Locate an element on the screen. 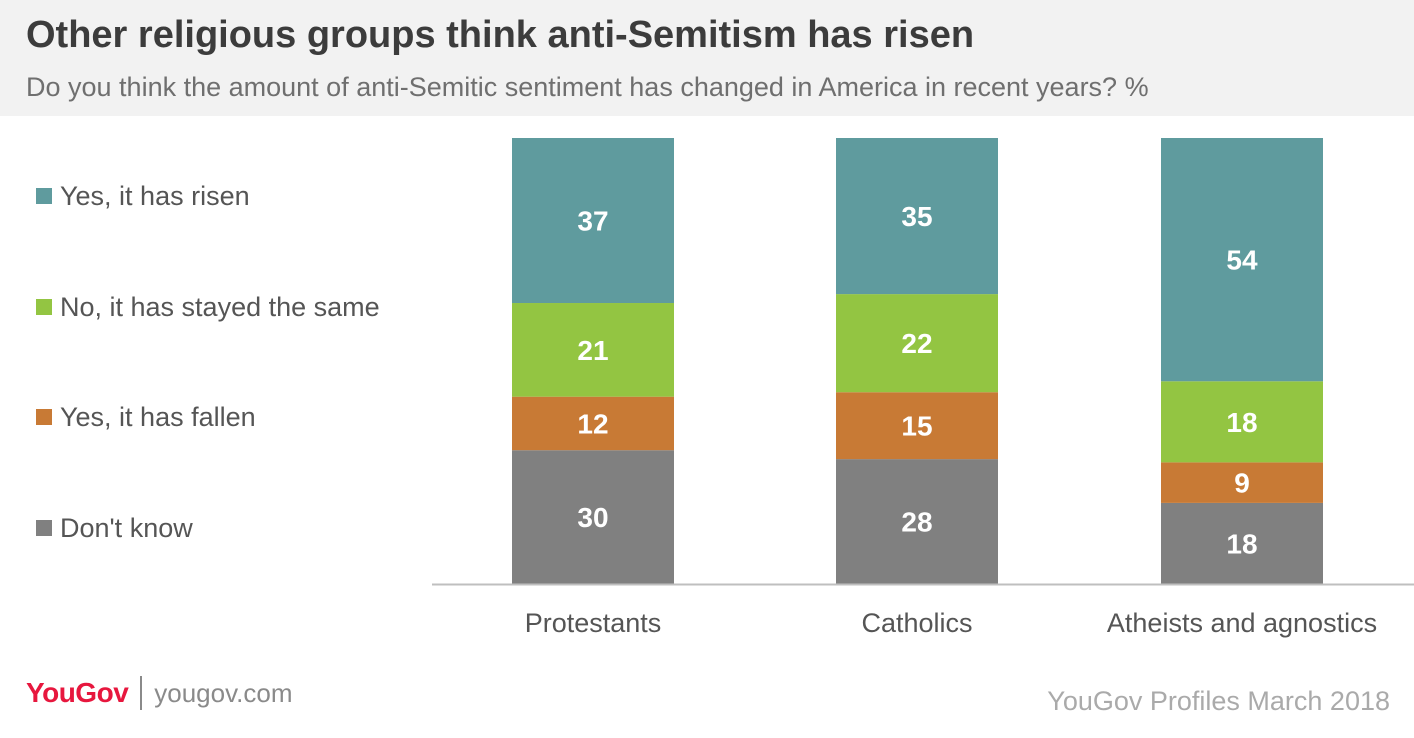 Image resolution: width=1414 pixels, height=738 pixels. logo-divider is located at coordinates (141, 693).